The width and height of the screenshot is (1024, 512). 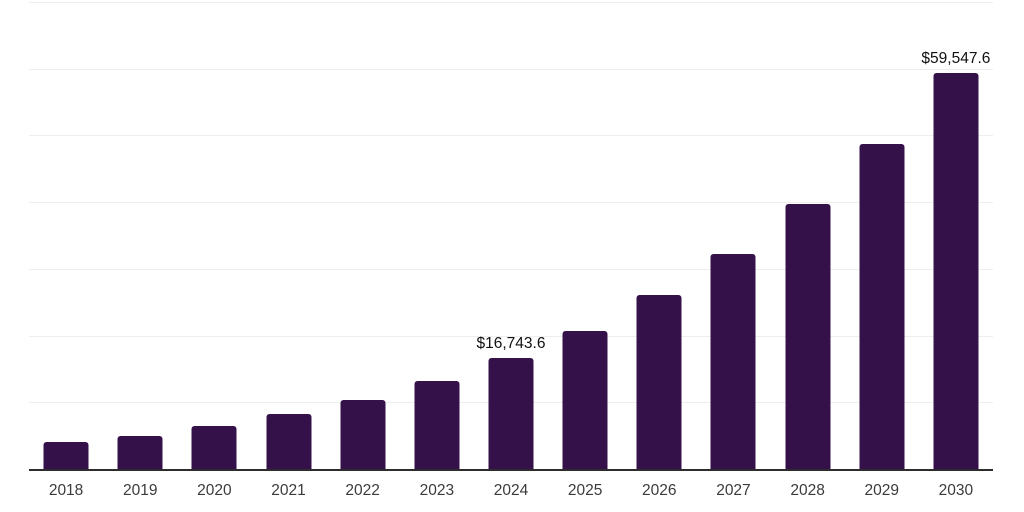 I want to click on bar-group-2027: 2027, so click(x=733, y=251).